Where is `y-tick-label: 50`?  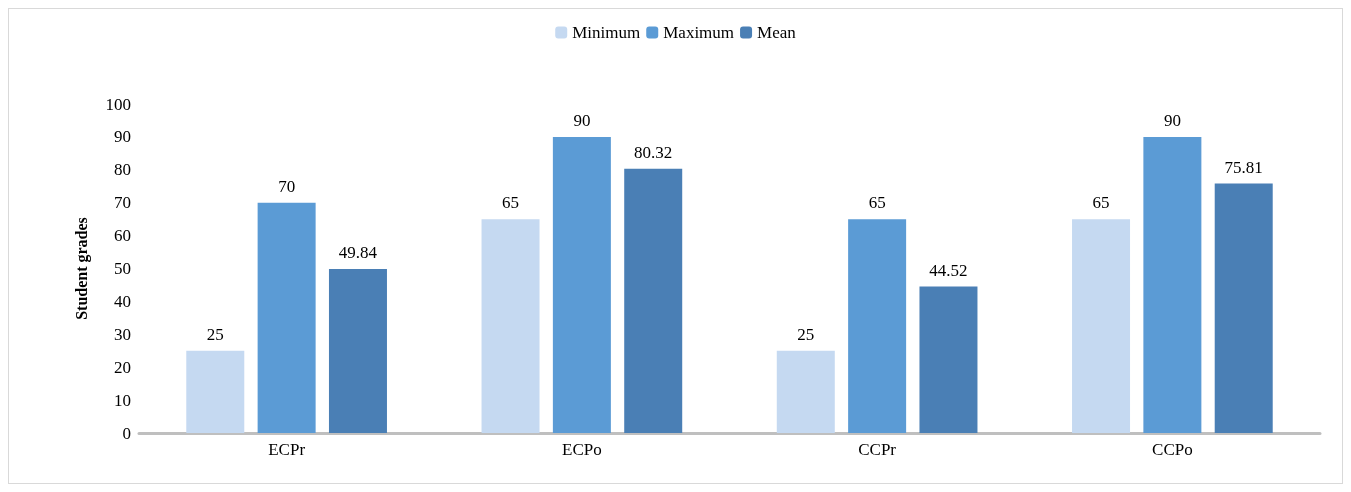
y-tick-label: 50 is located at coordinates (122, 268).